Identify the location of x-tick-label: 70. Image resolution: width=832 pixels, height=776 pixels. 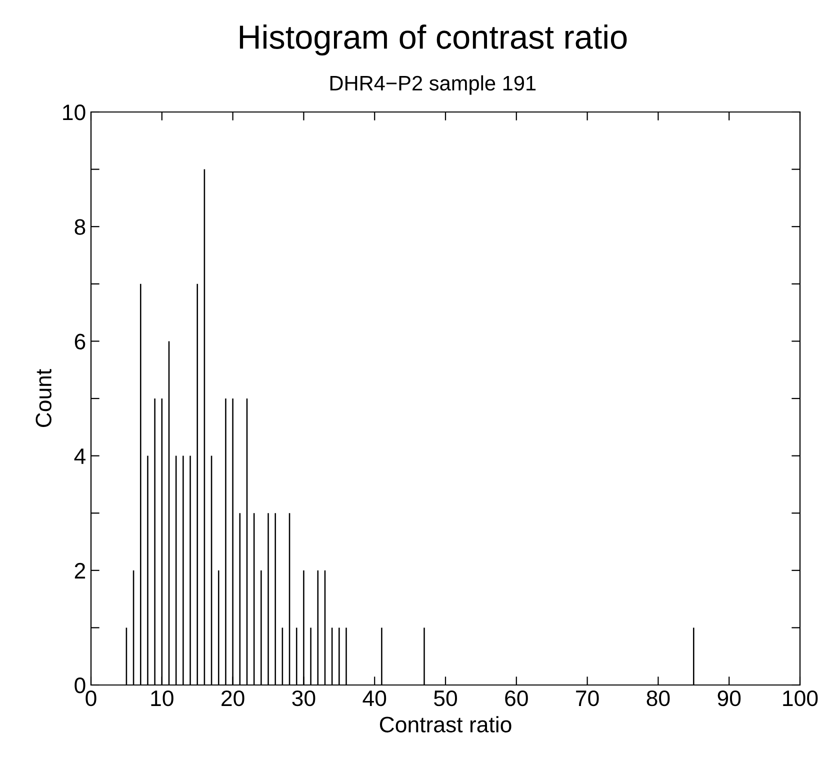
(587, 698).